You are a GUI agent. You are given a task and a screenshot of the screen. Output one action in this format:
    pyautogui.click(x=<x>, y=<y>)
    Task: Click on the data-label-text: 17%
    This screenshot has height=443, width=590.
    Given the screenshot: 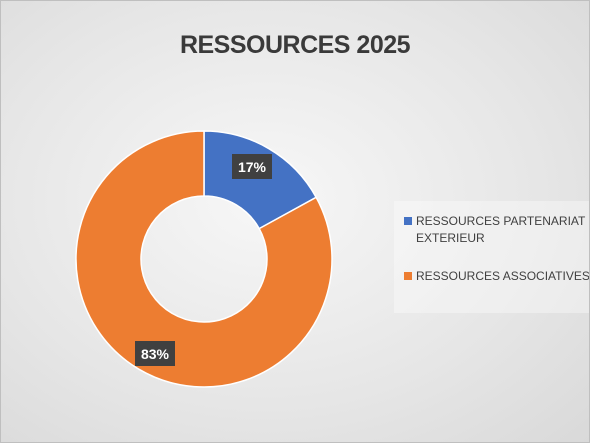 What is the action you would take?
    pyautogui.click(x=252, y=167)
    